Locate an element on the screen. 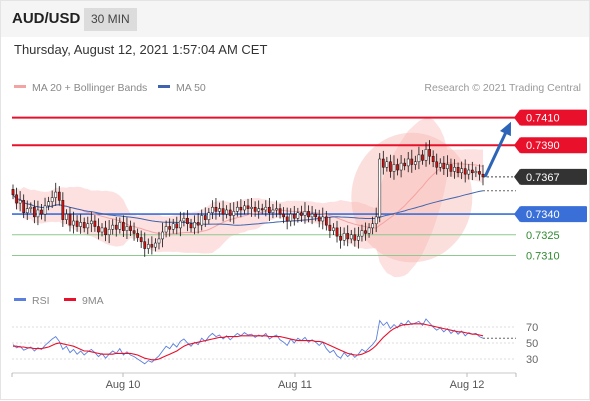 The height and width of the screenshot is (401, 590). rsi-panel: 30 50 70 is located at coordinates (275, 342).